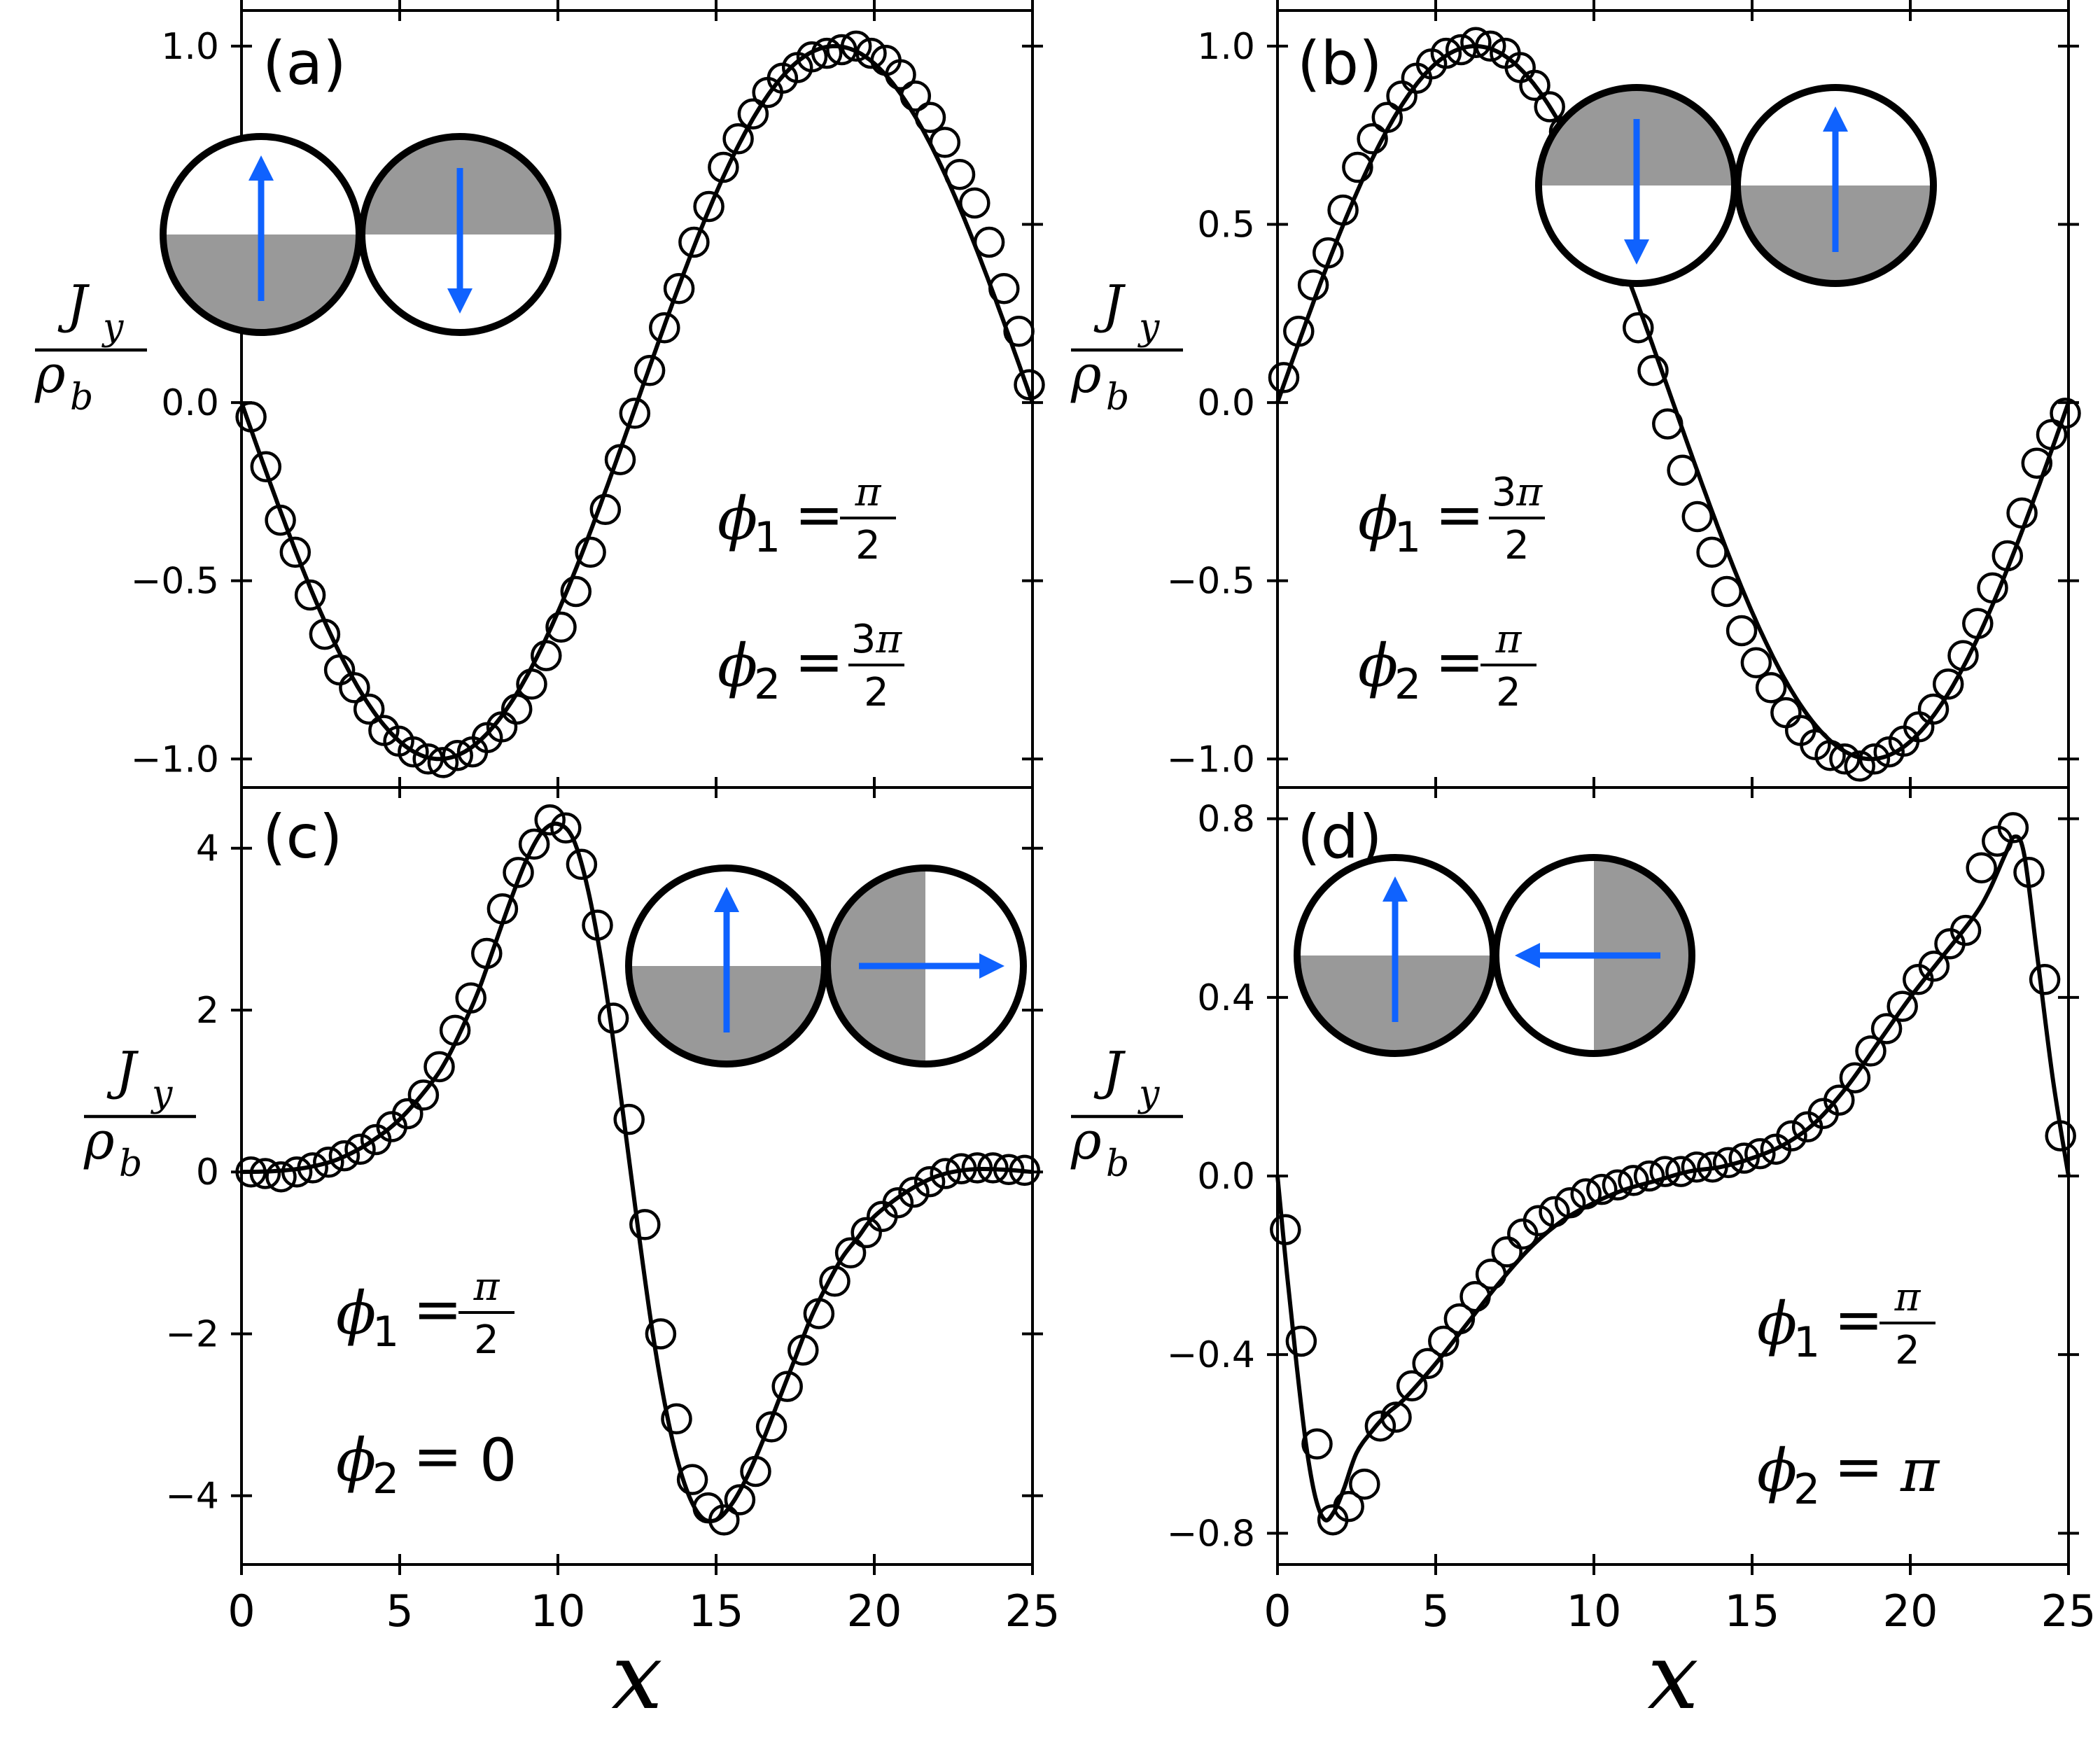 This screenshot has width=2100, height=1750. I want to click on panel-b-phi2-equals: =, so click(1459, 661).